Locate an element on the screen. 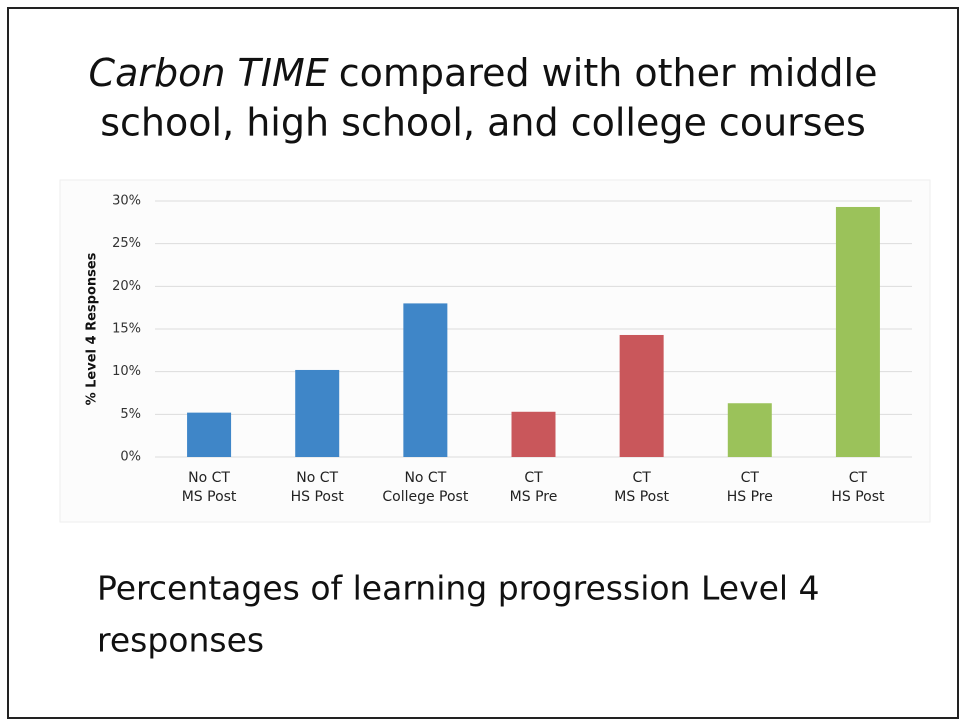 The width and height of the screenshot is (965, 725). title-line: school, high school, and college courses is located at coordinates (483, 123).